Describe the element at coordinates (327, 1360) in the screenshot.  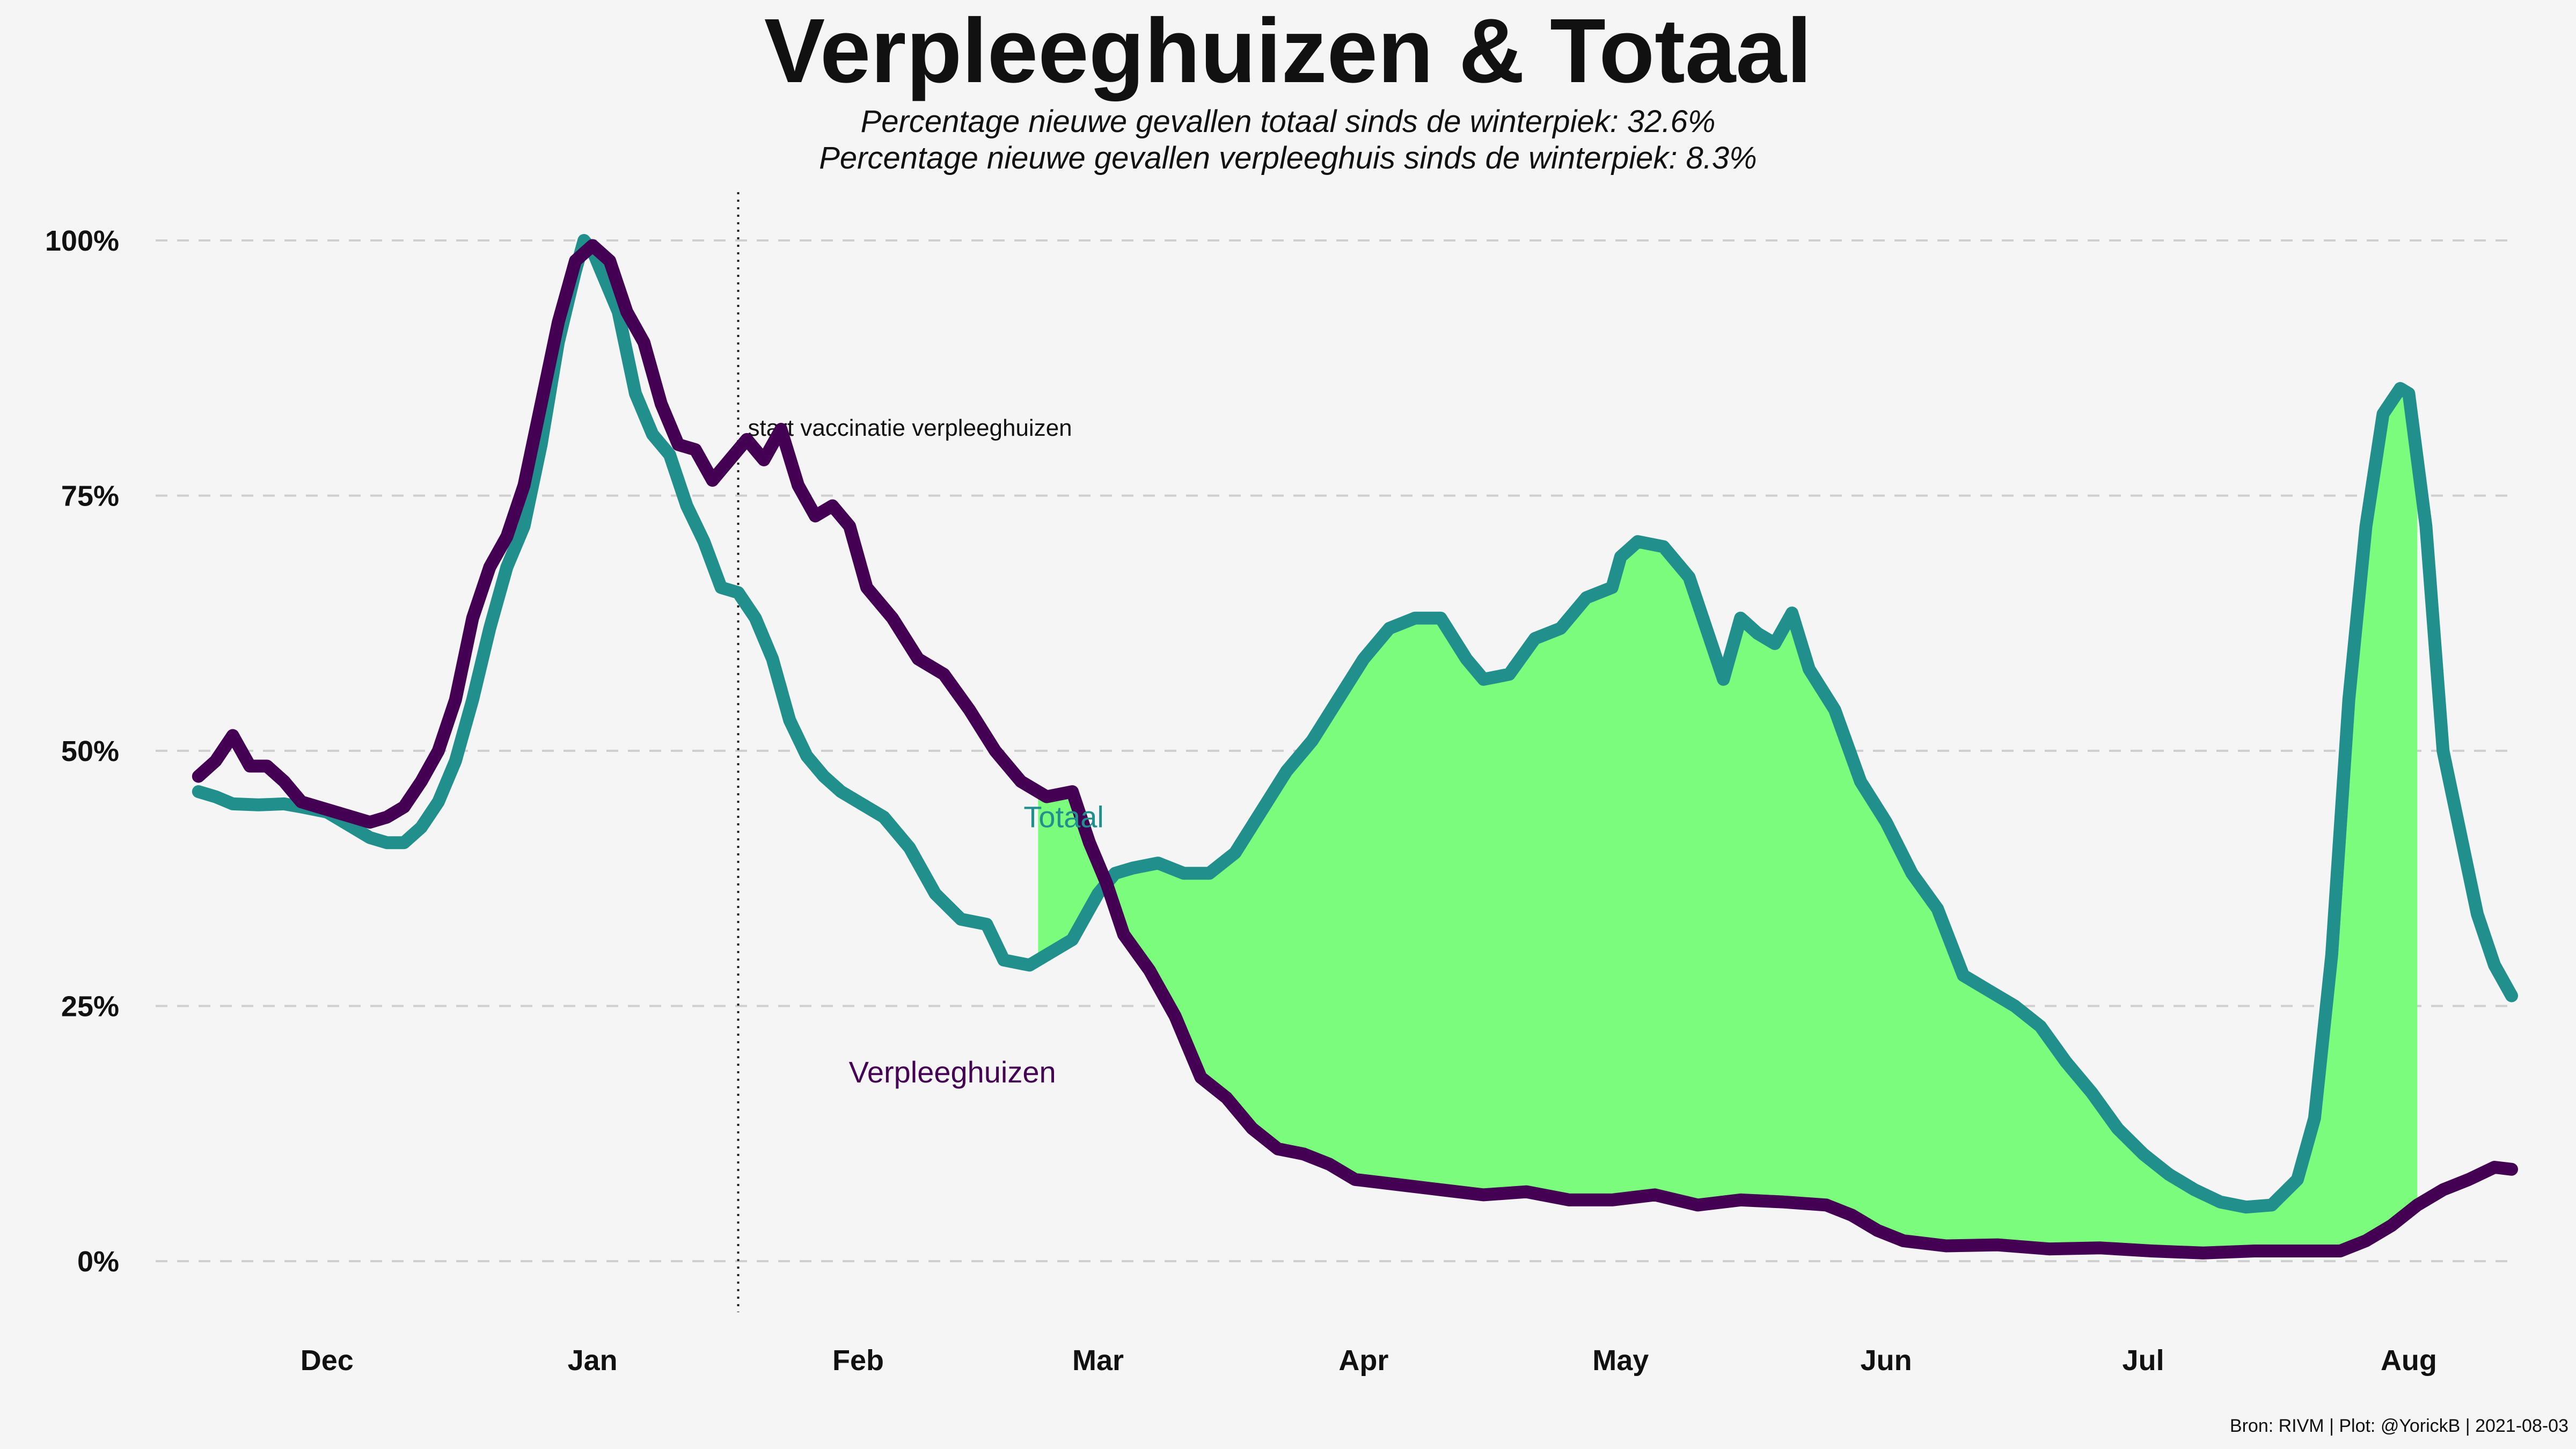
I see `x-tick-label: Dec` at that location.